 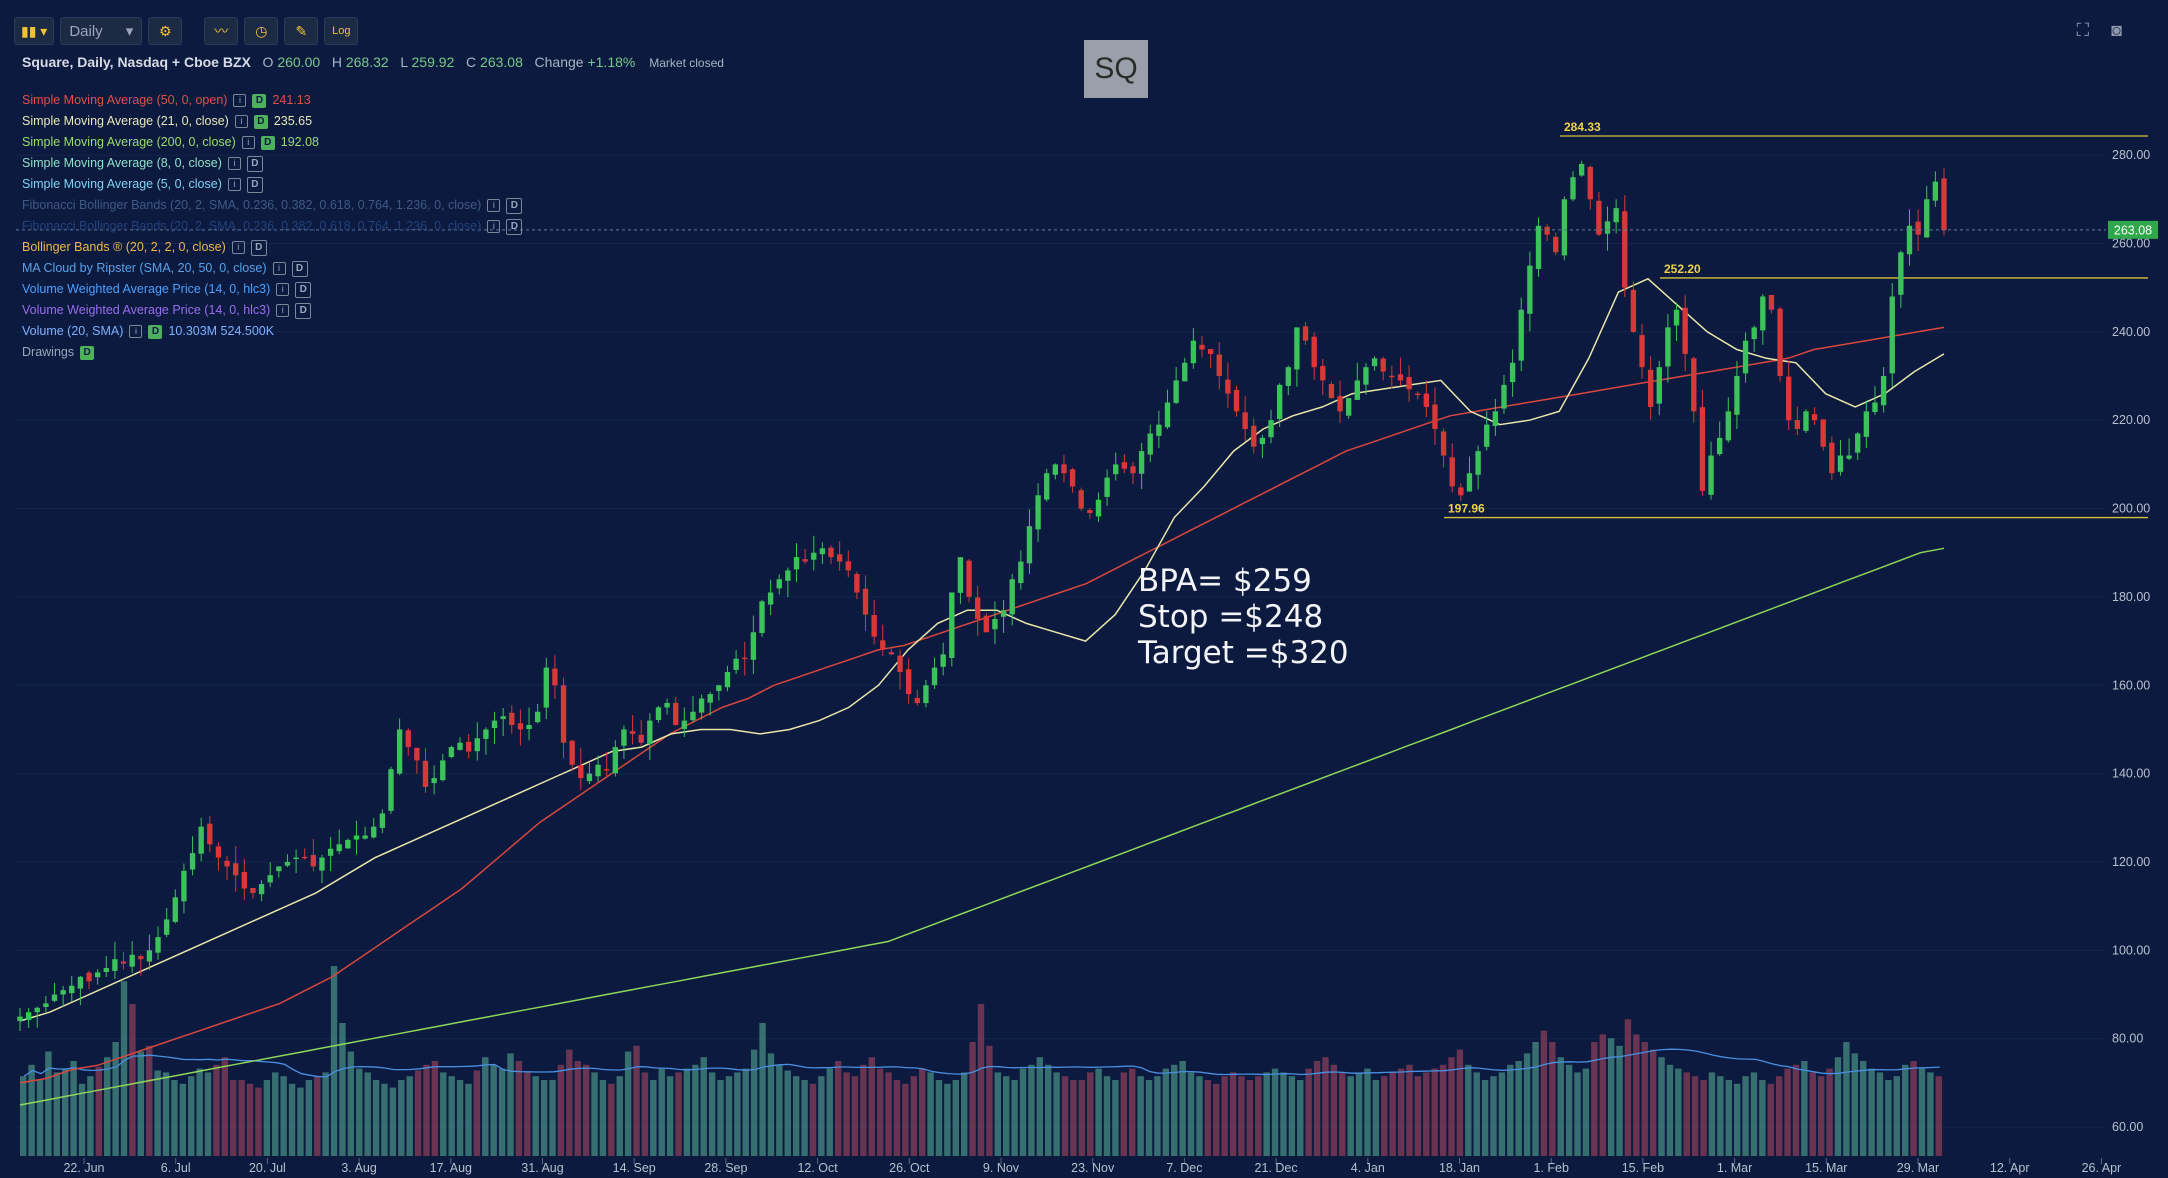 What do you see at coordinates (272, 352) in the screenshot?
I see `indicator-row: Drawings D` at bounding box center [272, 352].